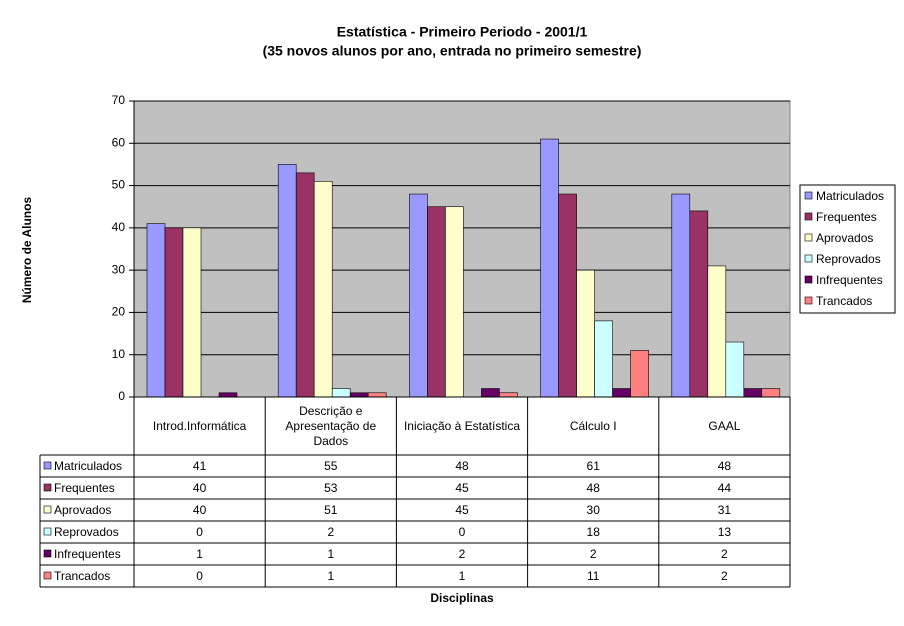  Describe the element at coordinates (119, 142) in the screenshot. I see `y-tick-label: 60` at that location.